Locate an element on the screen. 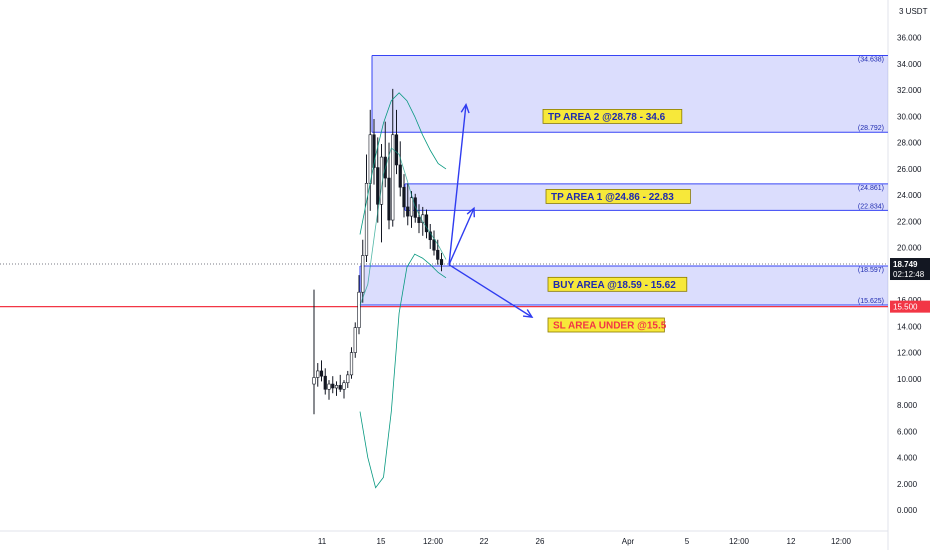 The image size is (932, 555). annotation-text: BUY AREA @18.59 - 15.62 is located at coordinates (614, 285).